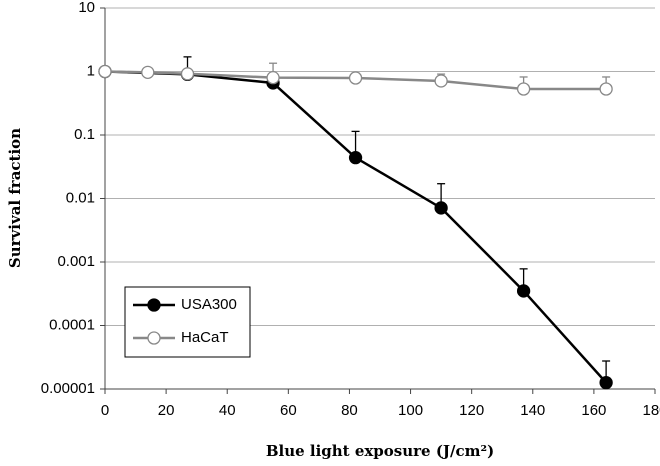  What do you see at coordinates (86, 8) in the screenshot?
I see `y-tick-label: 10` at bounding box center [86, 8].